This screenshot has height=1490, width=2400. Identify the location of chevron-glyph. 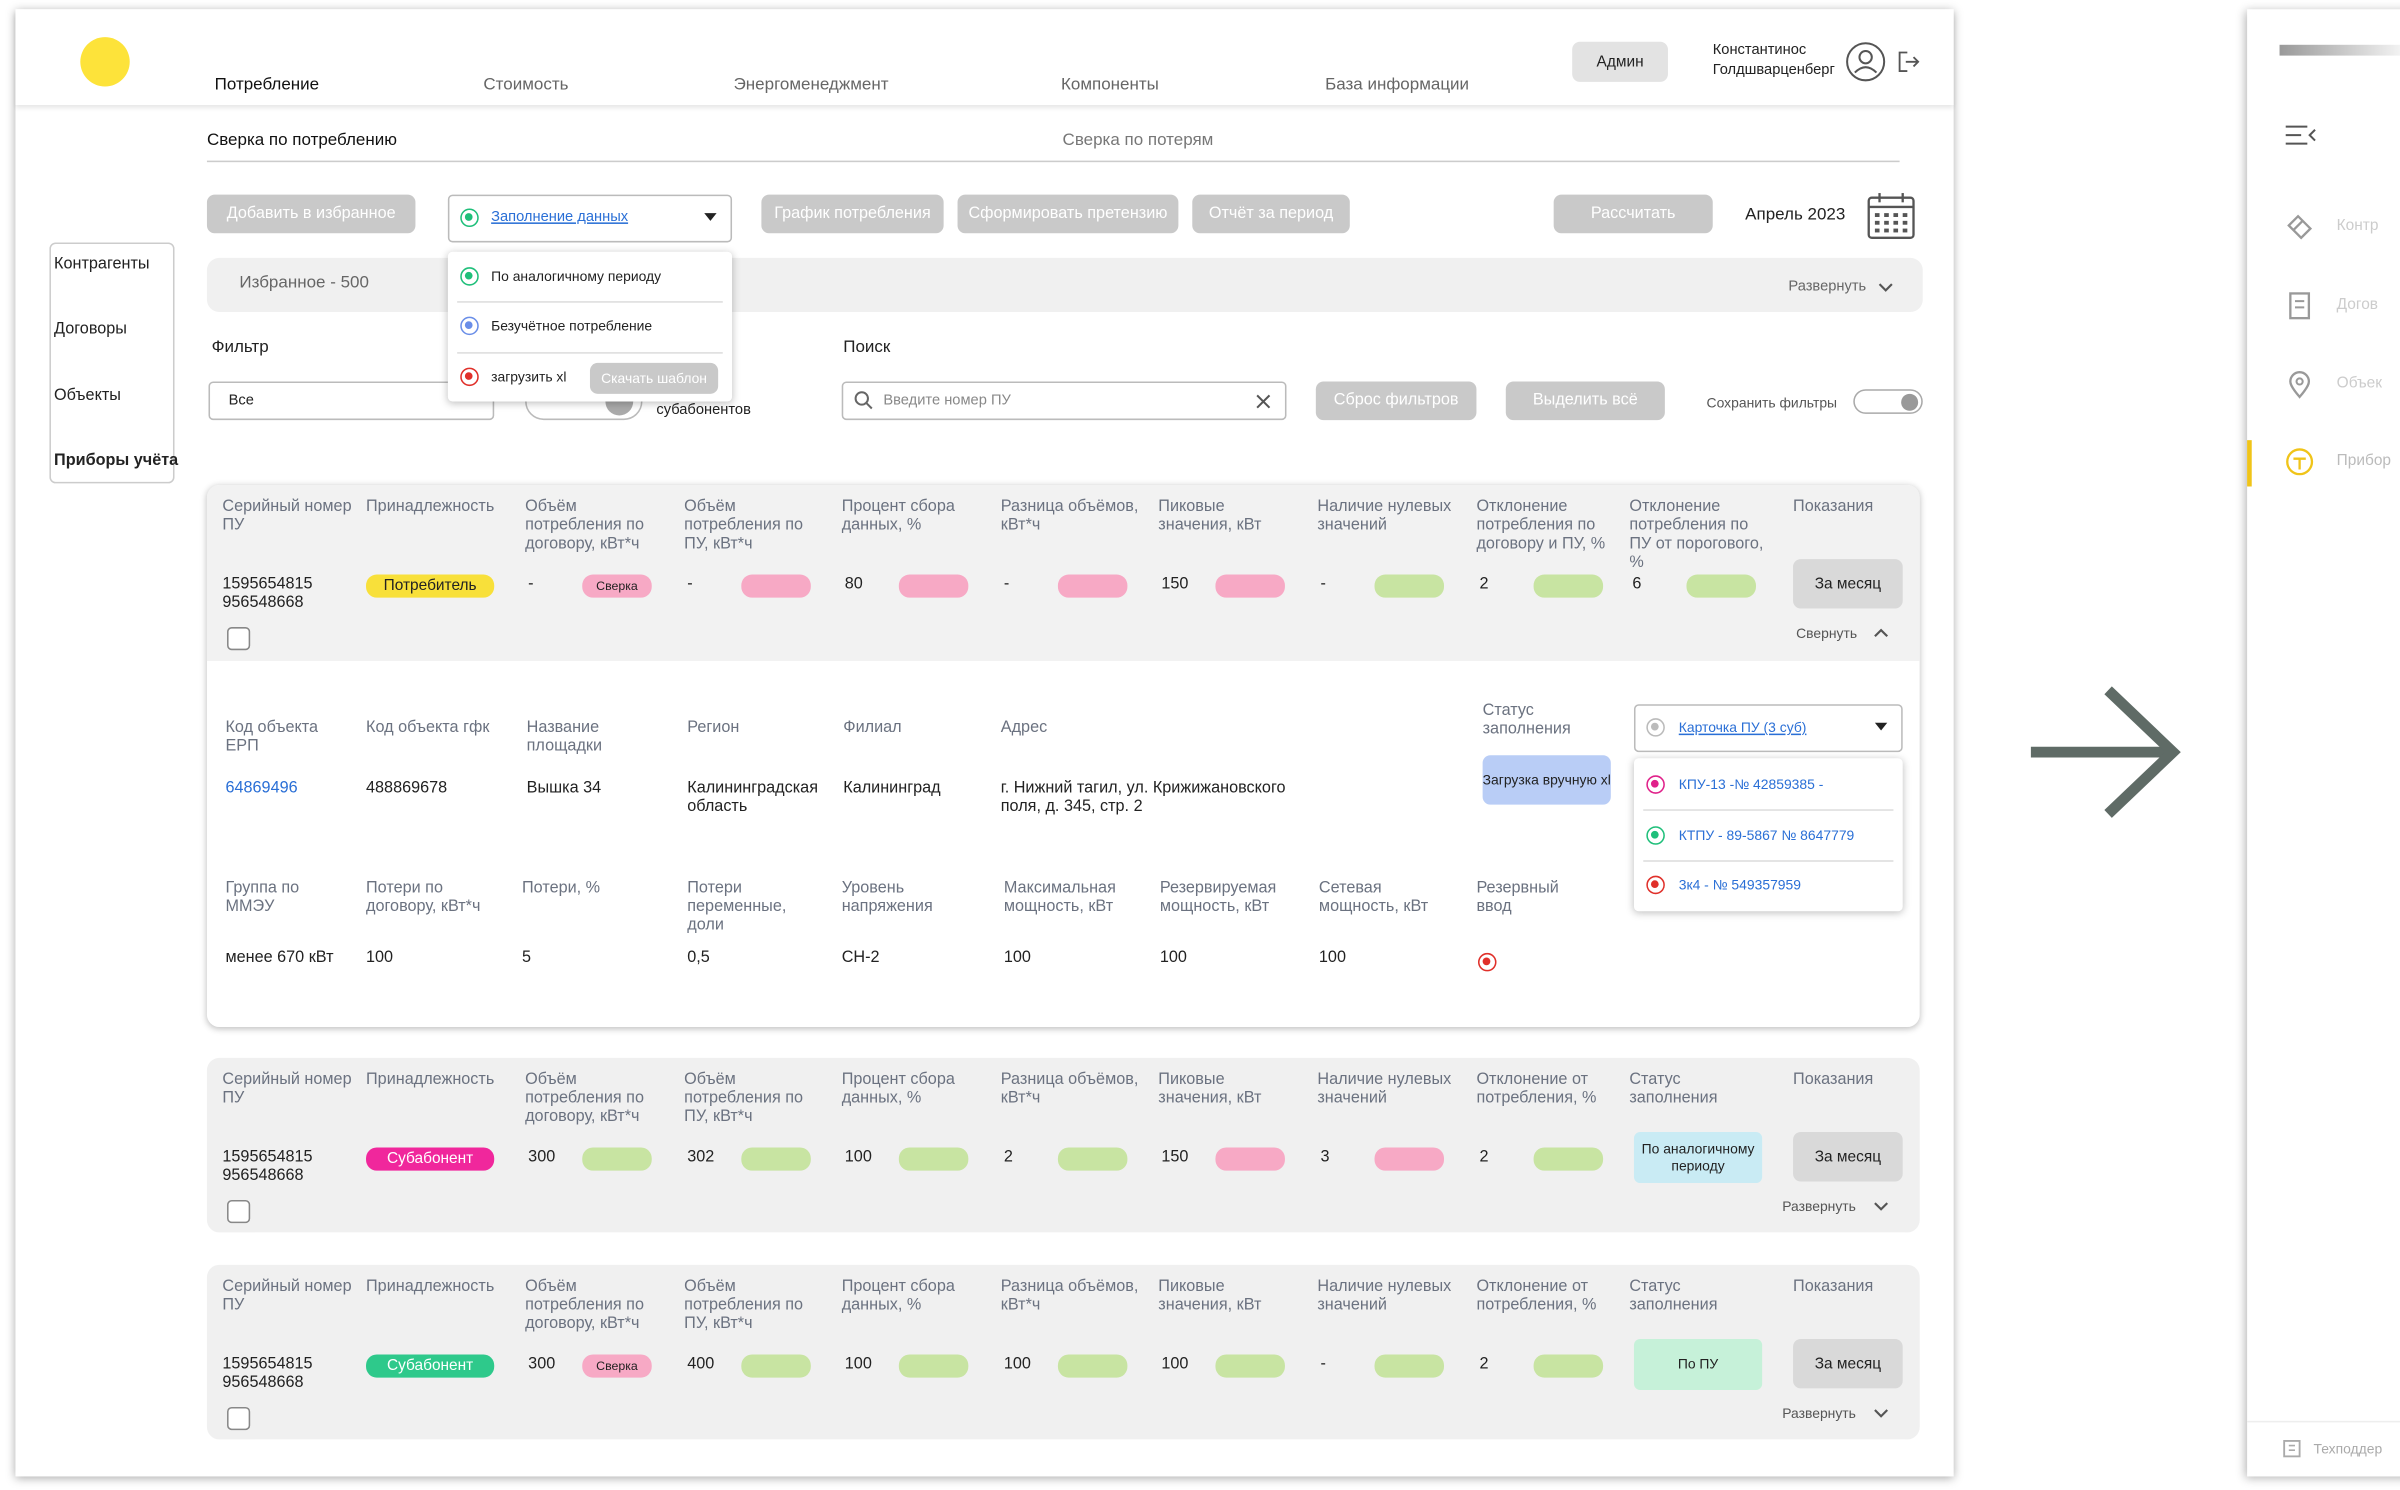
(1881, 633).